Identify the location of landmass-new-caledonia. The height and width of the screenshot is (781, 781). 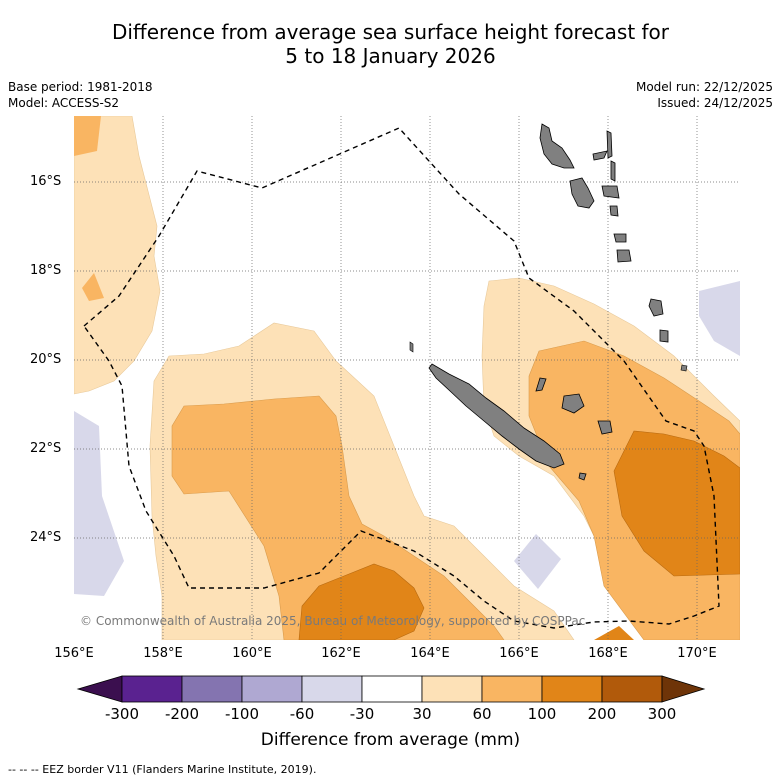
(496, 416).